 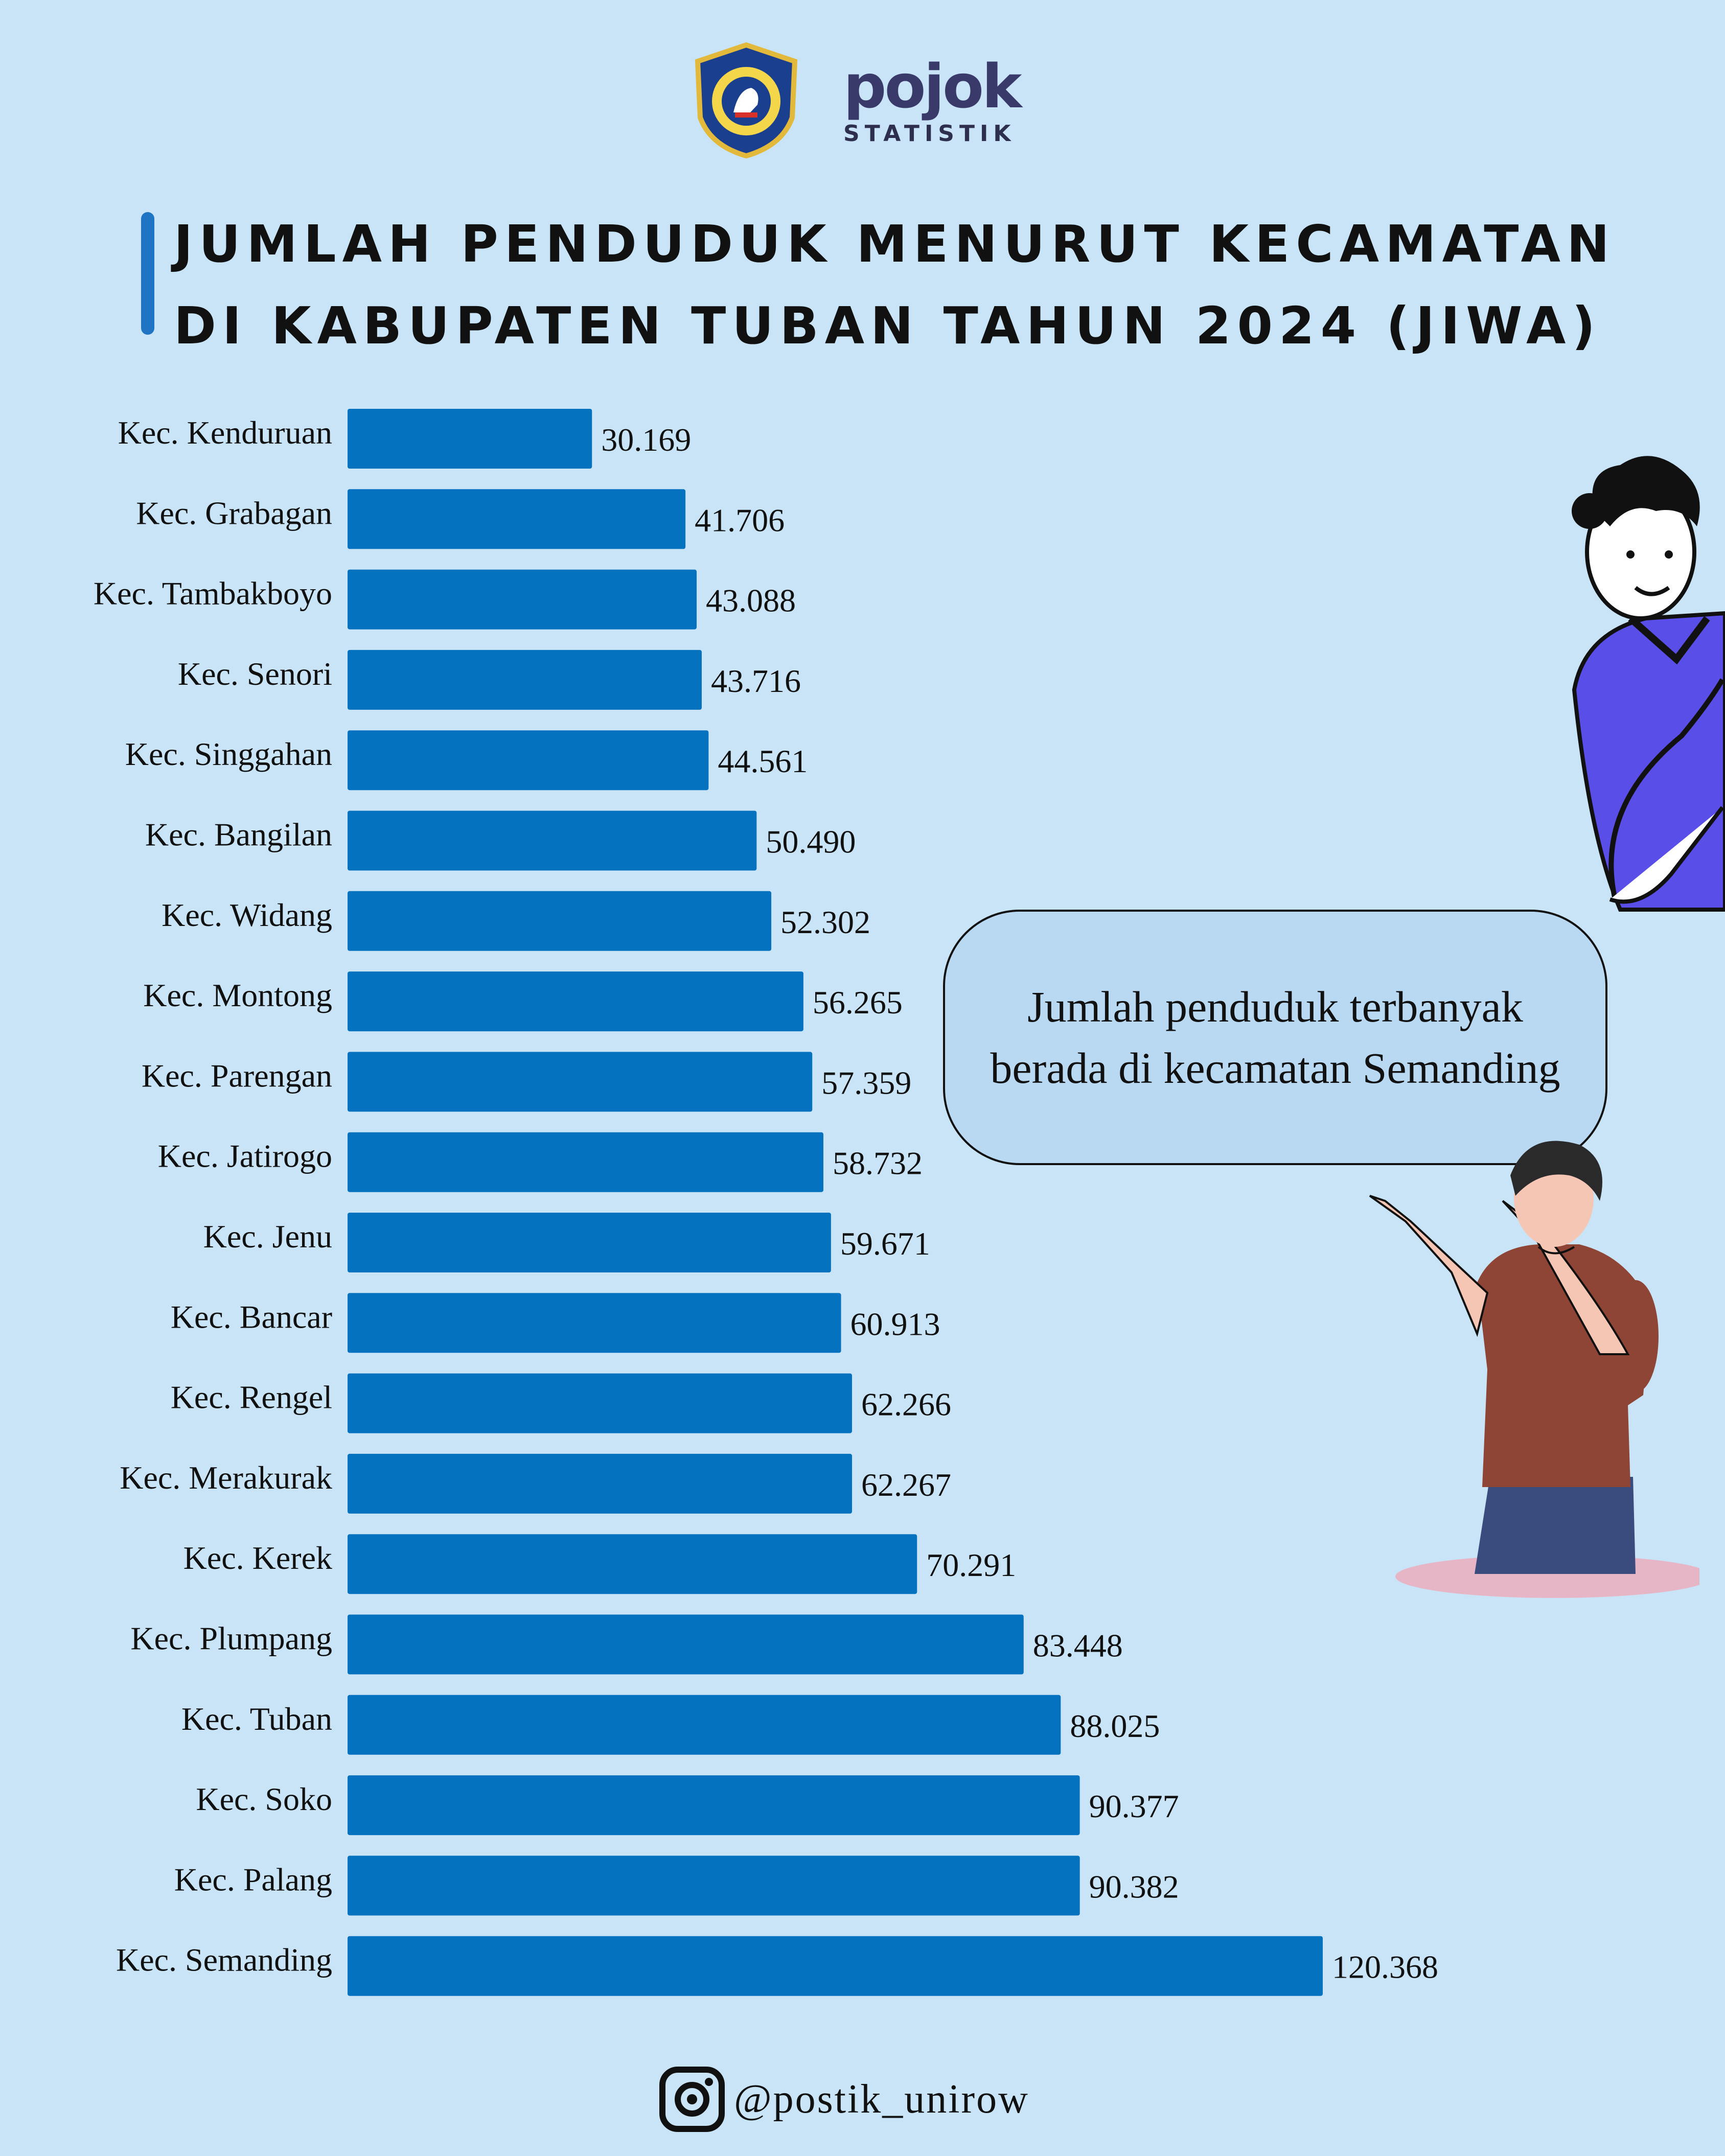 What do you see at coordinates (714, 1805) in the screenshot?
I see `bar-kec-soko` at bounding box center [714, 1805].